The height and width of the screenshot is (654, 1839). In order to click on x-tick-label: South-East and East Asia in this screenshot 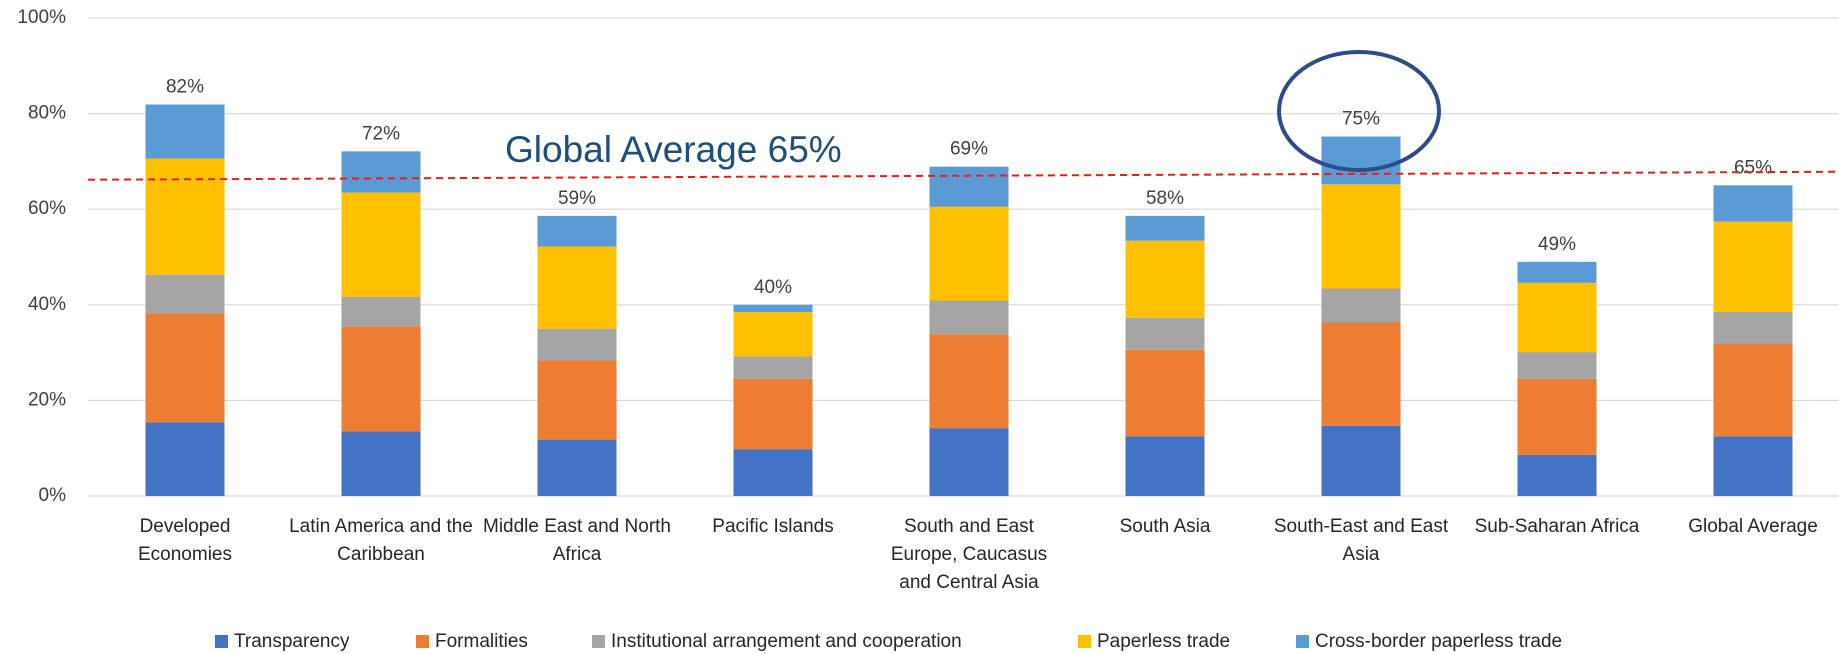, I will do `click(1361, 540)`.